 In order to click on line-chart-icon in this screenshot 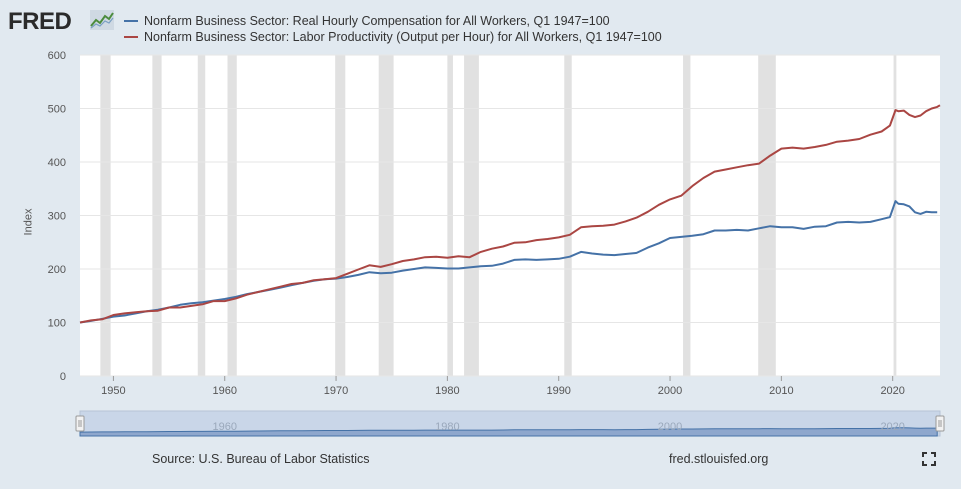, I will do `click(102, 20)`.